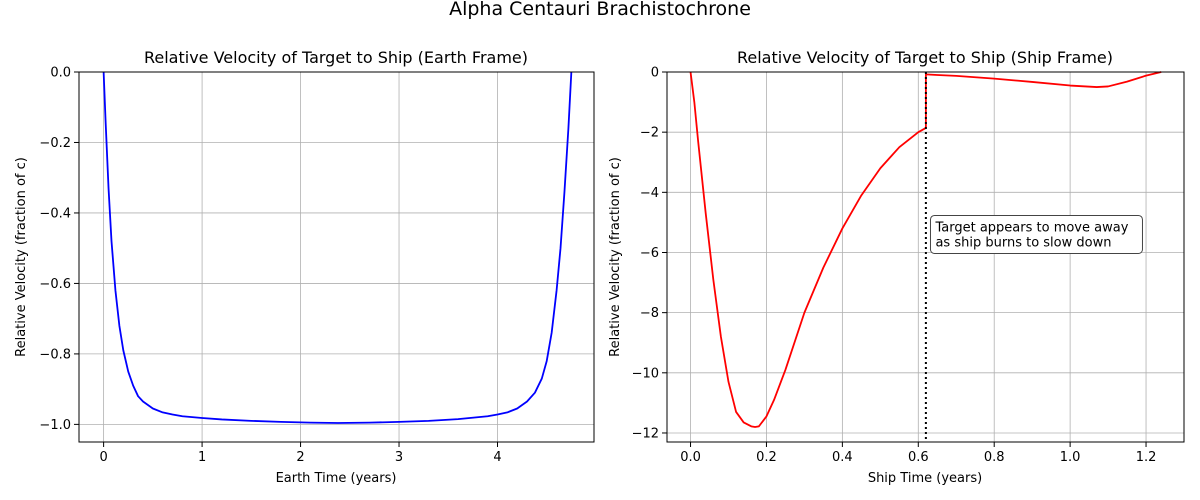 The height and width of the screenshot is (500, 1200). Describe the element at coordinates (21, 257) in the screenshot. I see `ylabel-earth: Relative Velocity (fraction of c)` at that location.